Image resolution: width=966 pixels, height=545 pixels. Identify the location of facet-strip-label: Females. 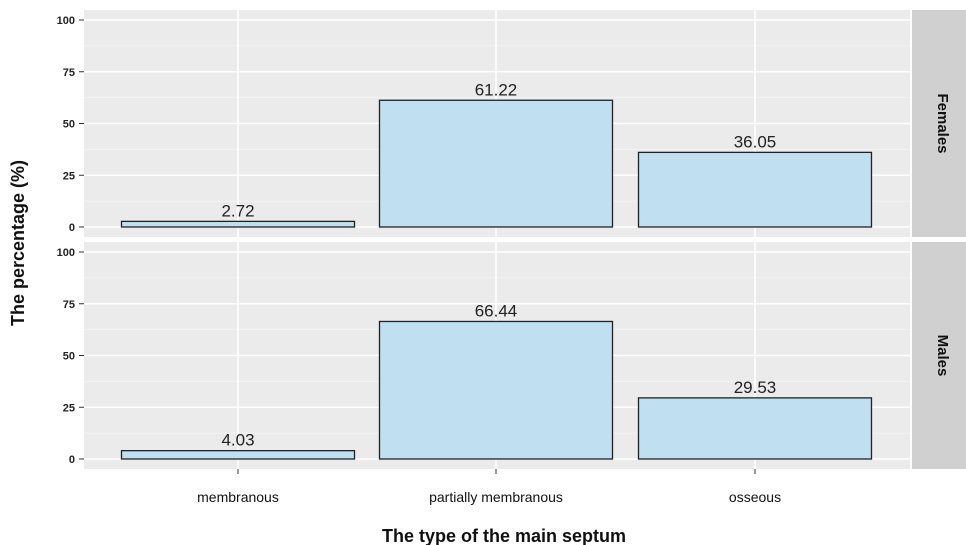
(942, 123).